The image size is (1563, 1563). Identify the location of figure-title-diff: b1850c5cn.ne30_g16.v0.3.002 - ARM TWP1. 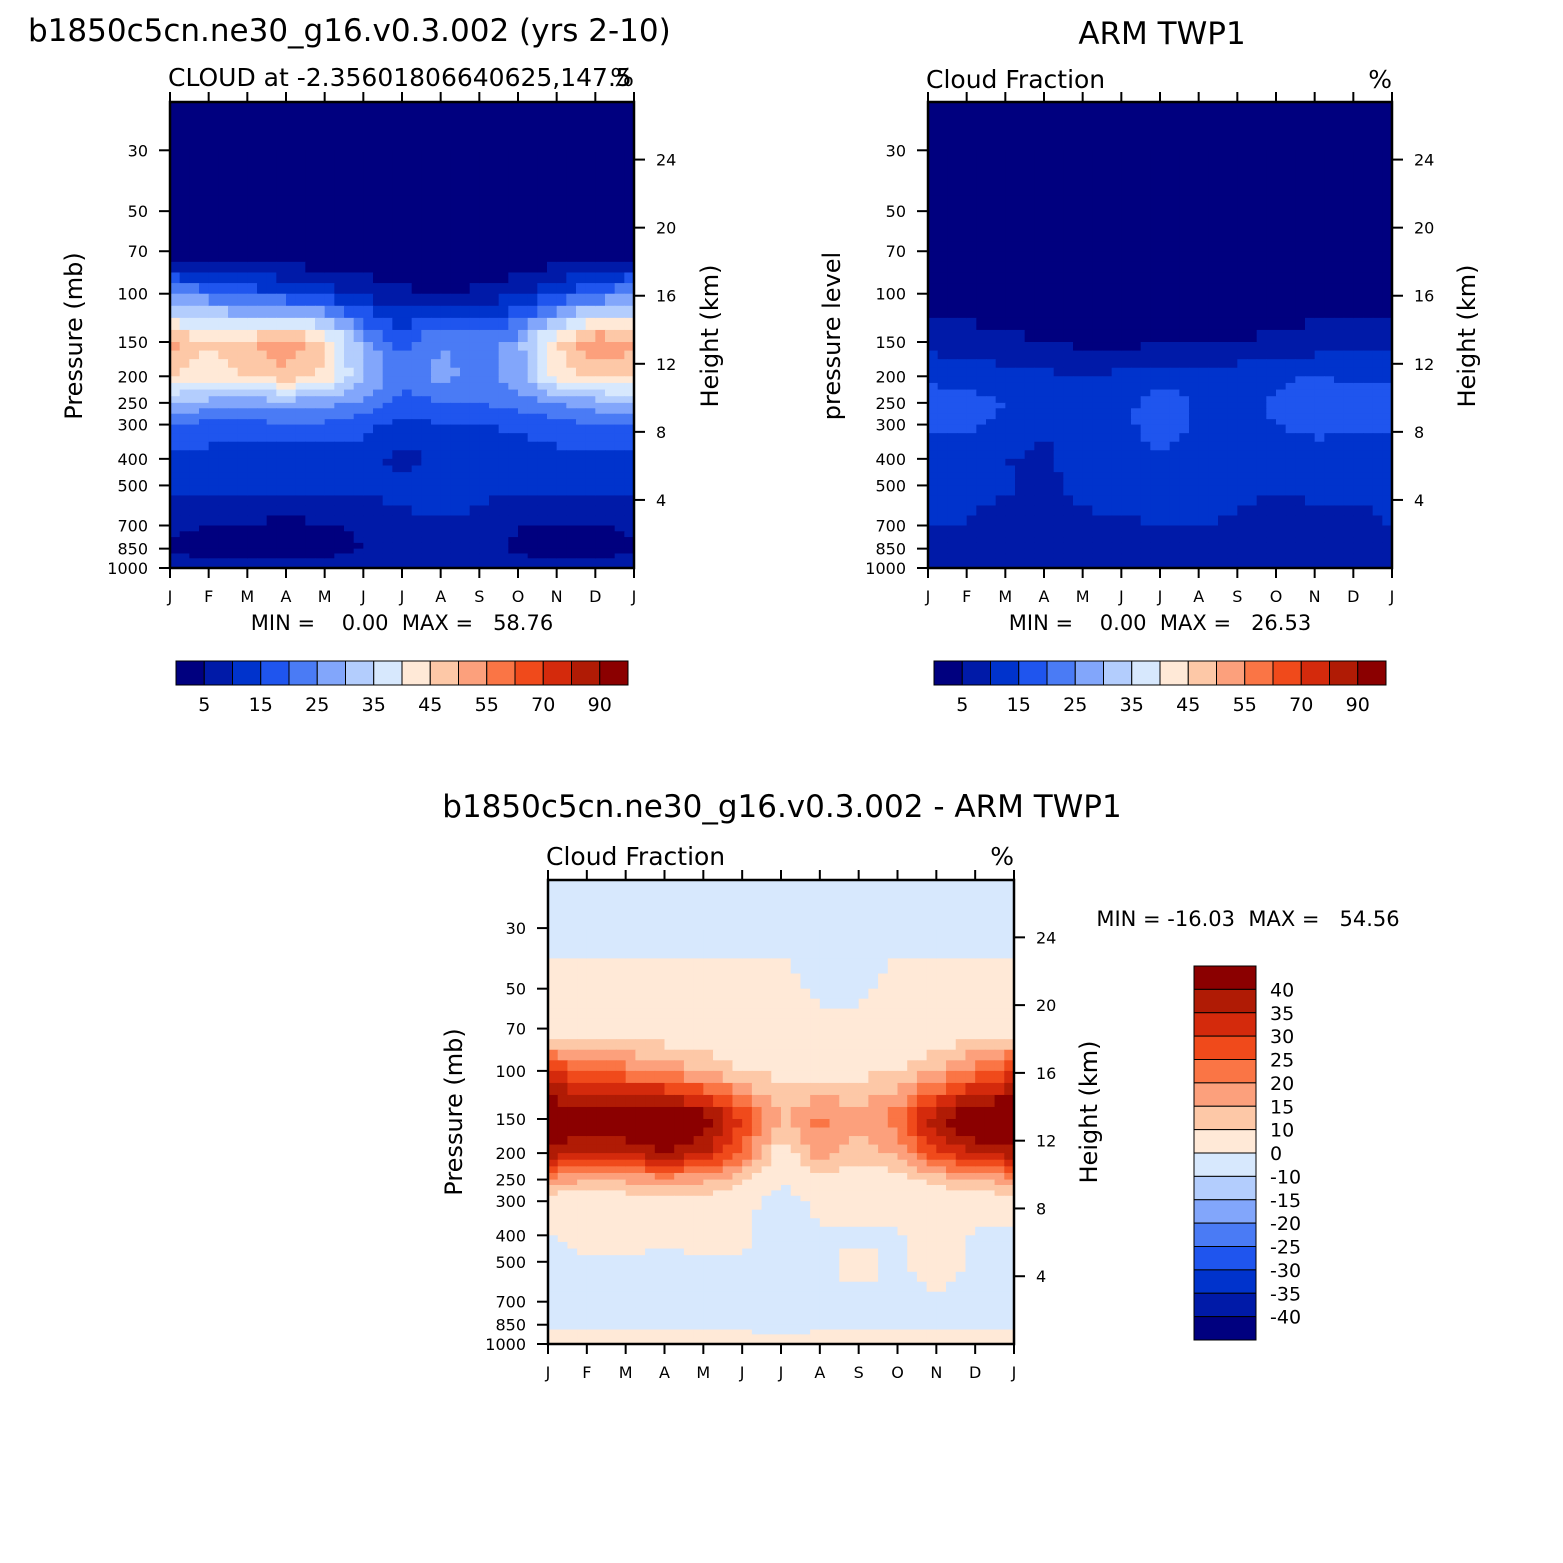
(781, 807).